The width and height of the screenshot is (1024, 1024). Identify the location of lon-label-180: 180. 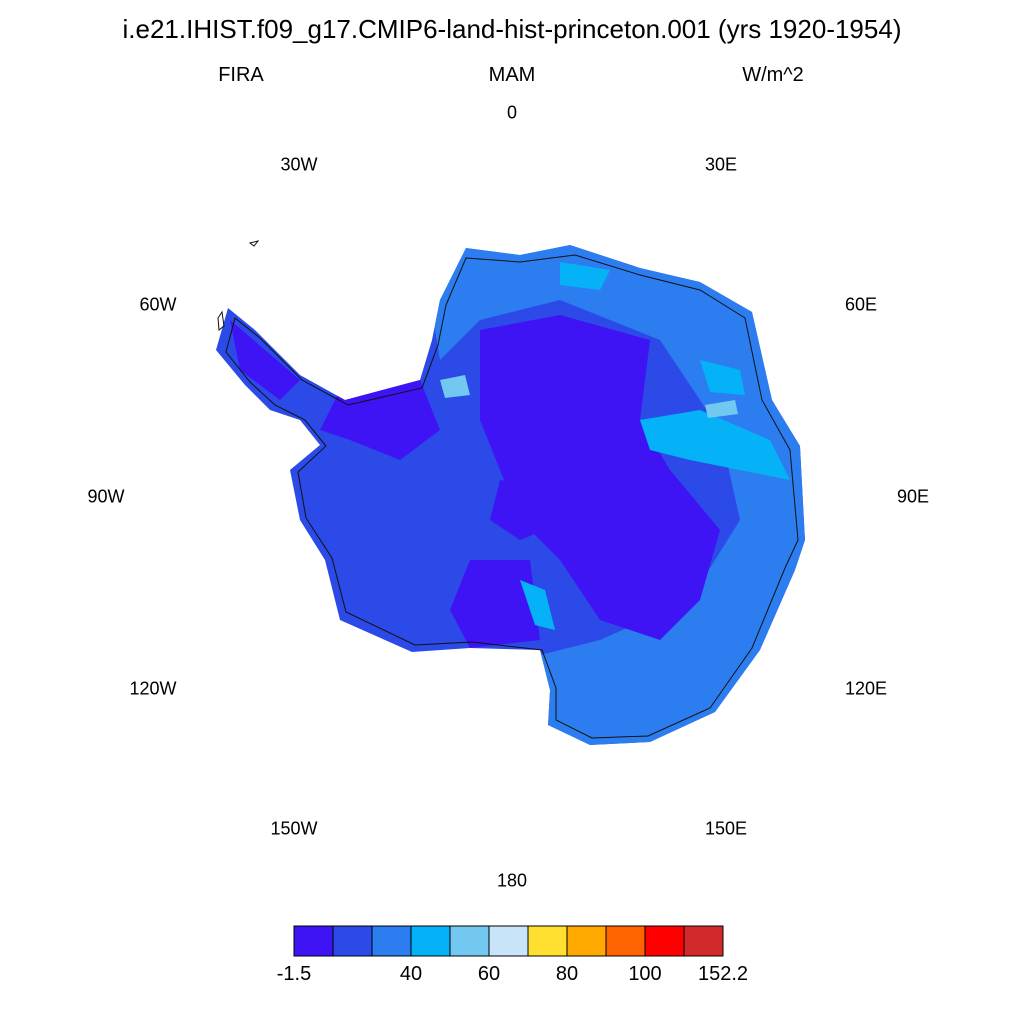
(512, 880).